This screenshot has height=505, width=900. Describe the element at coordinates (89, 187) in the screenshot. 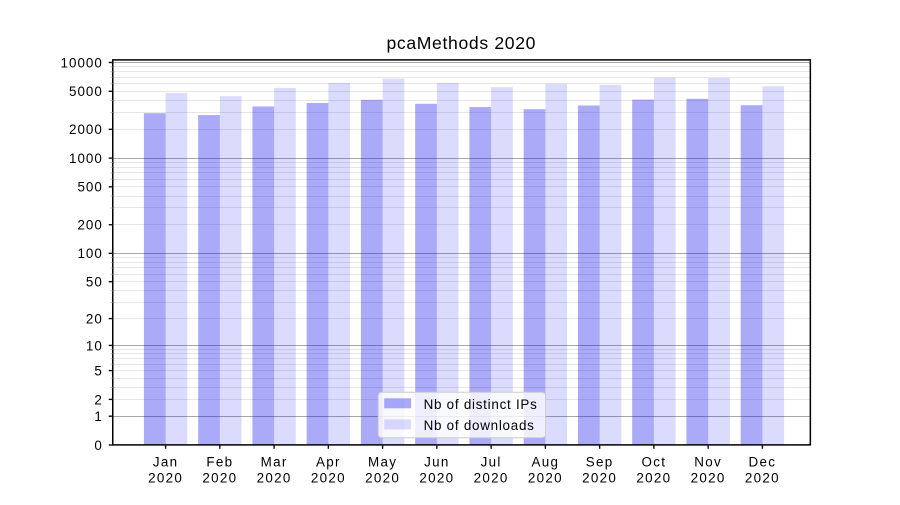

I see `svg-text: 500` at that location.